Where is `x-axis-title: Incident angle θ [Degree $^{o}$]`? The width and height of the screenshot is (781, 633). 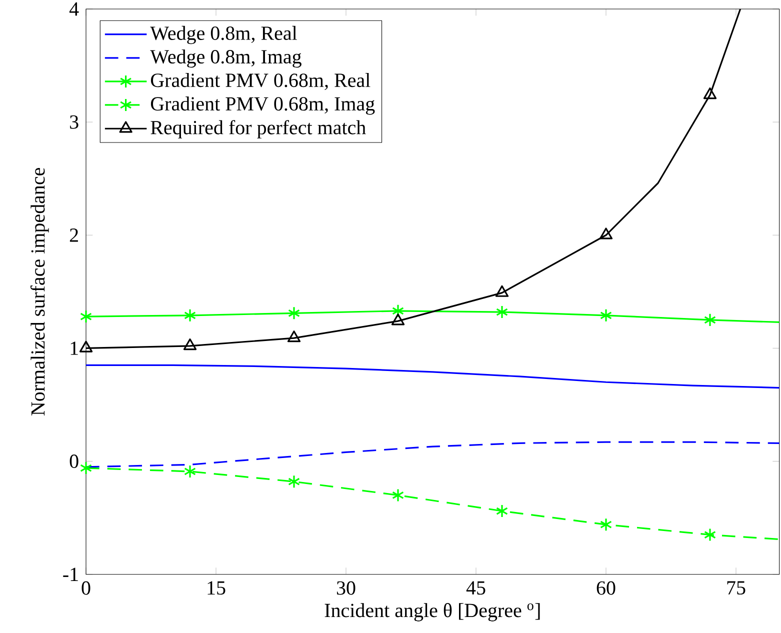
x-axis-title: Incident angle θ [Degree $^{o}$] is located at coordinates (432, 612).